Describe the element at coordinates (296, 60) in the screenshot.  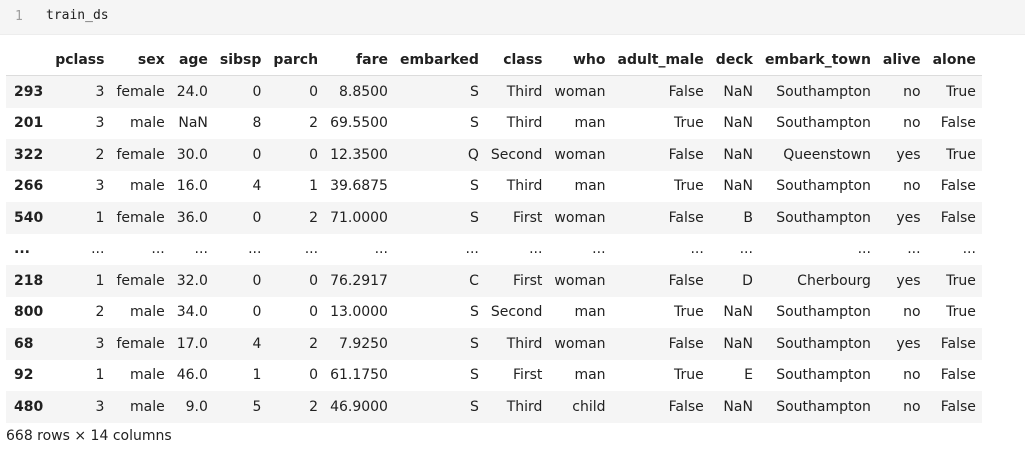
I see `column-header-parch: parch` at that location.